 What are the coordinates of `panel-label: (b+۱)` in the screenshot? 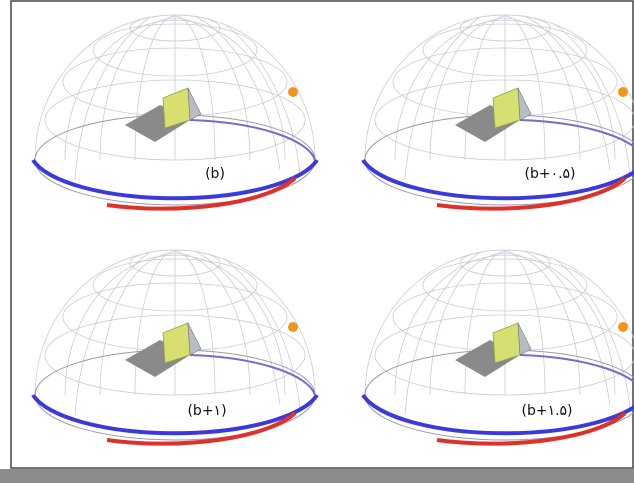 It's located at (206, 411).